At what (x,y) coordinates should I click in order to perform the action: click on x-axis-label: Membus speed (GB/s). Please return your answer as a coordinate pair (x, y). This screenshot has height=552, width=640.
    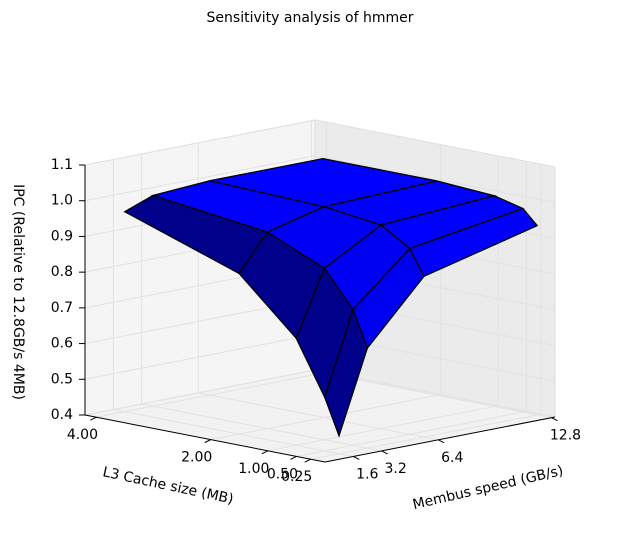
    Looking at the image, I should click on (488, 488).